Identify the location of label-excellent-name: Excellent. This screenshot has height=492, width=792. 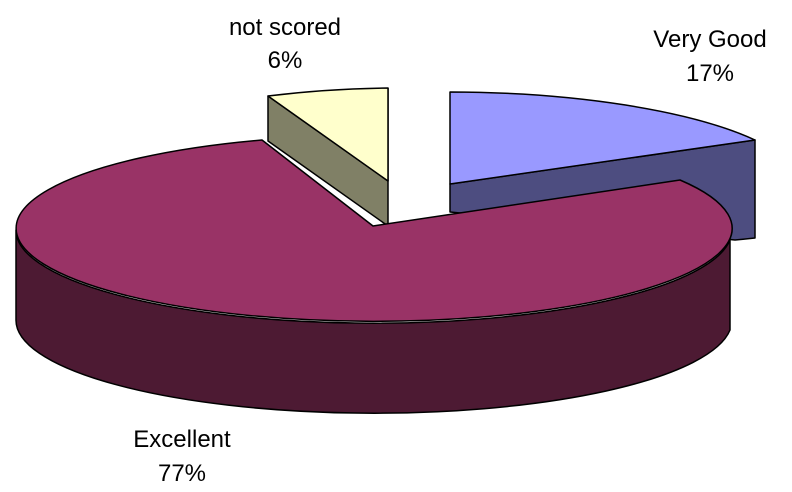
(182, 439).